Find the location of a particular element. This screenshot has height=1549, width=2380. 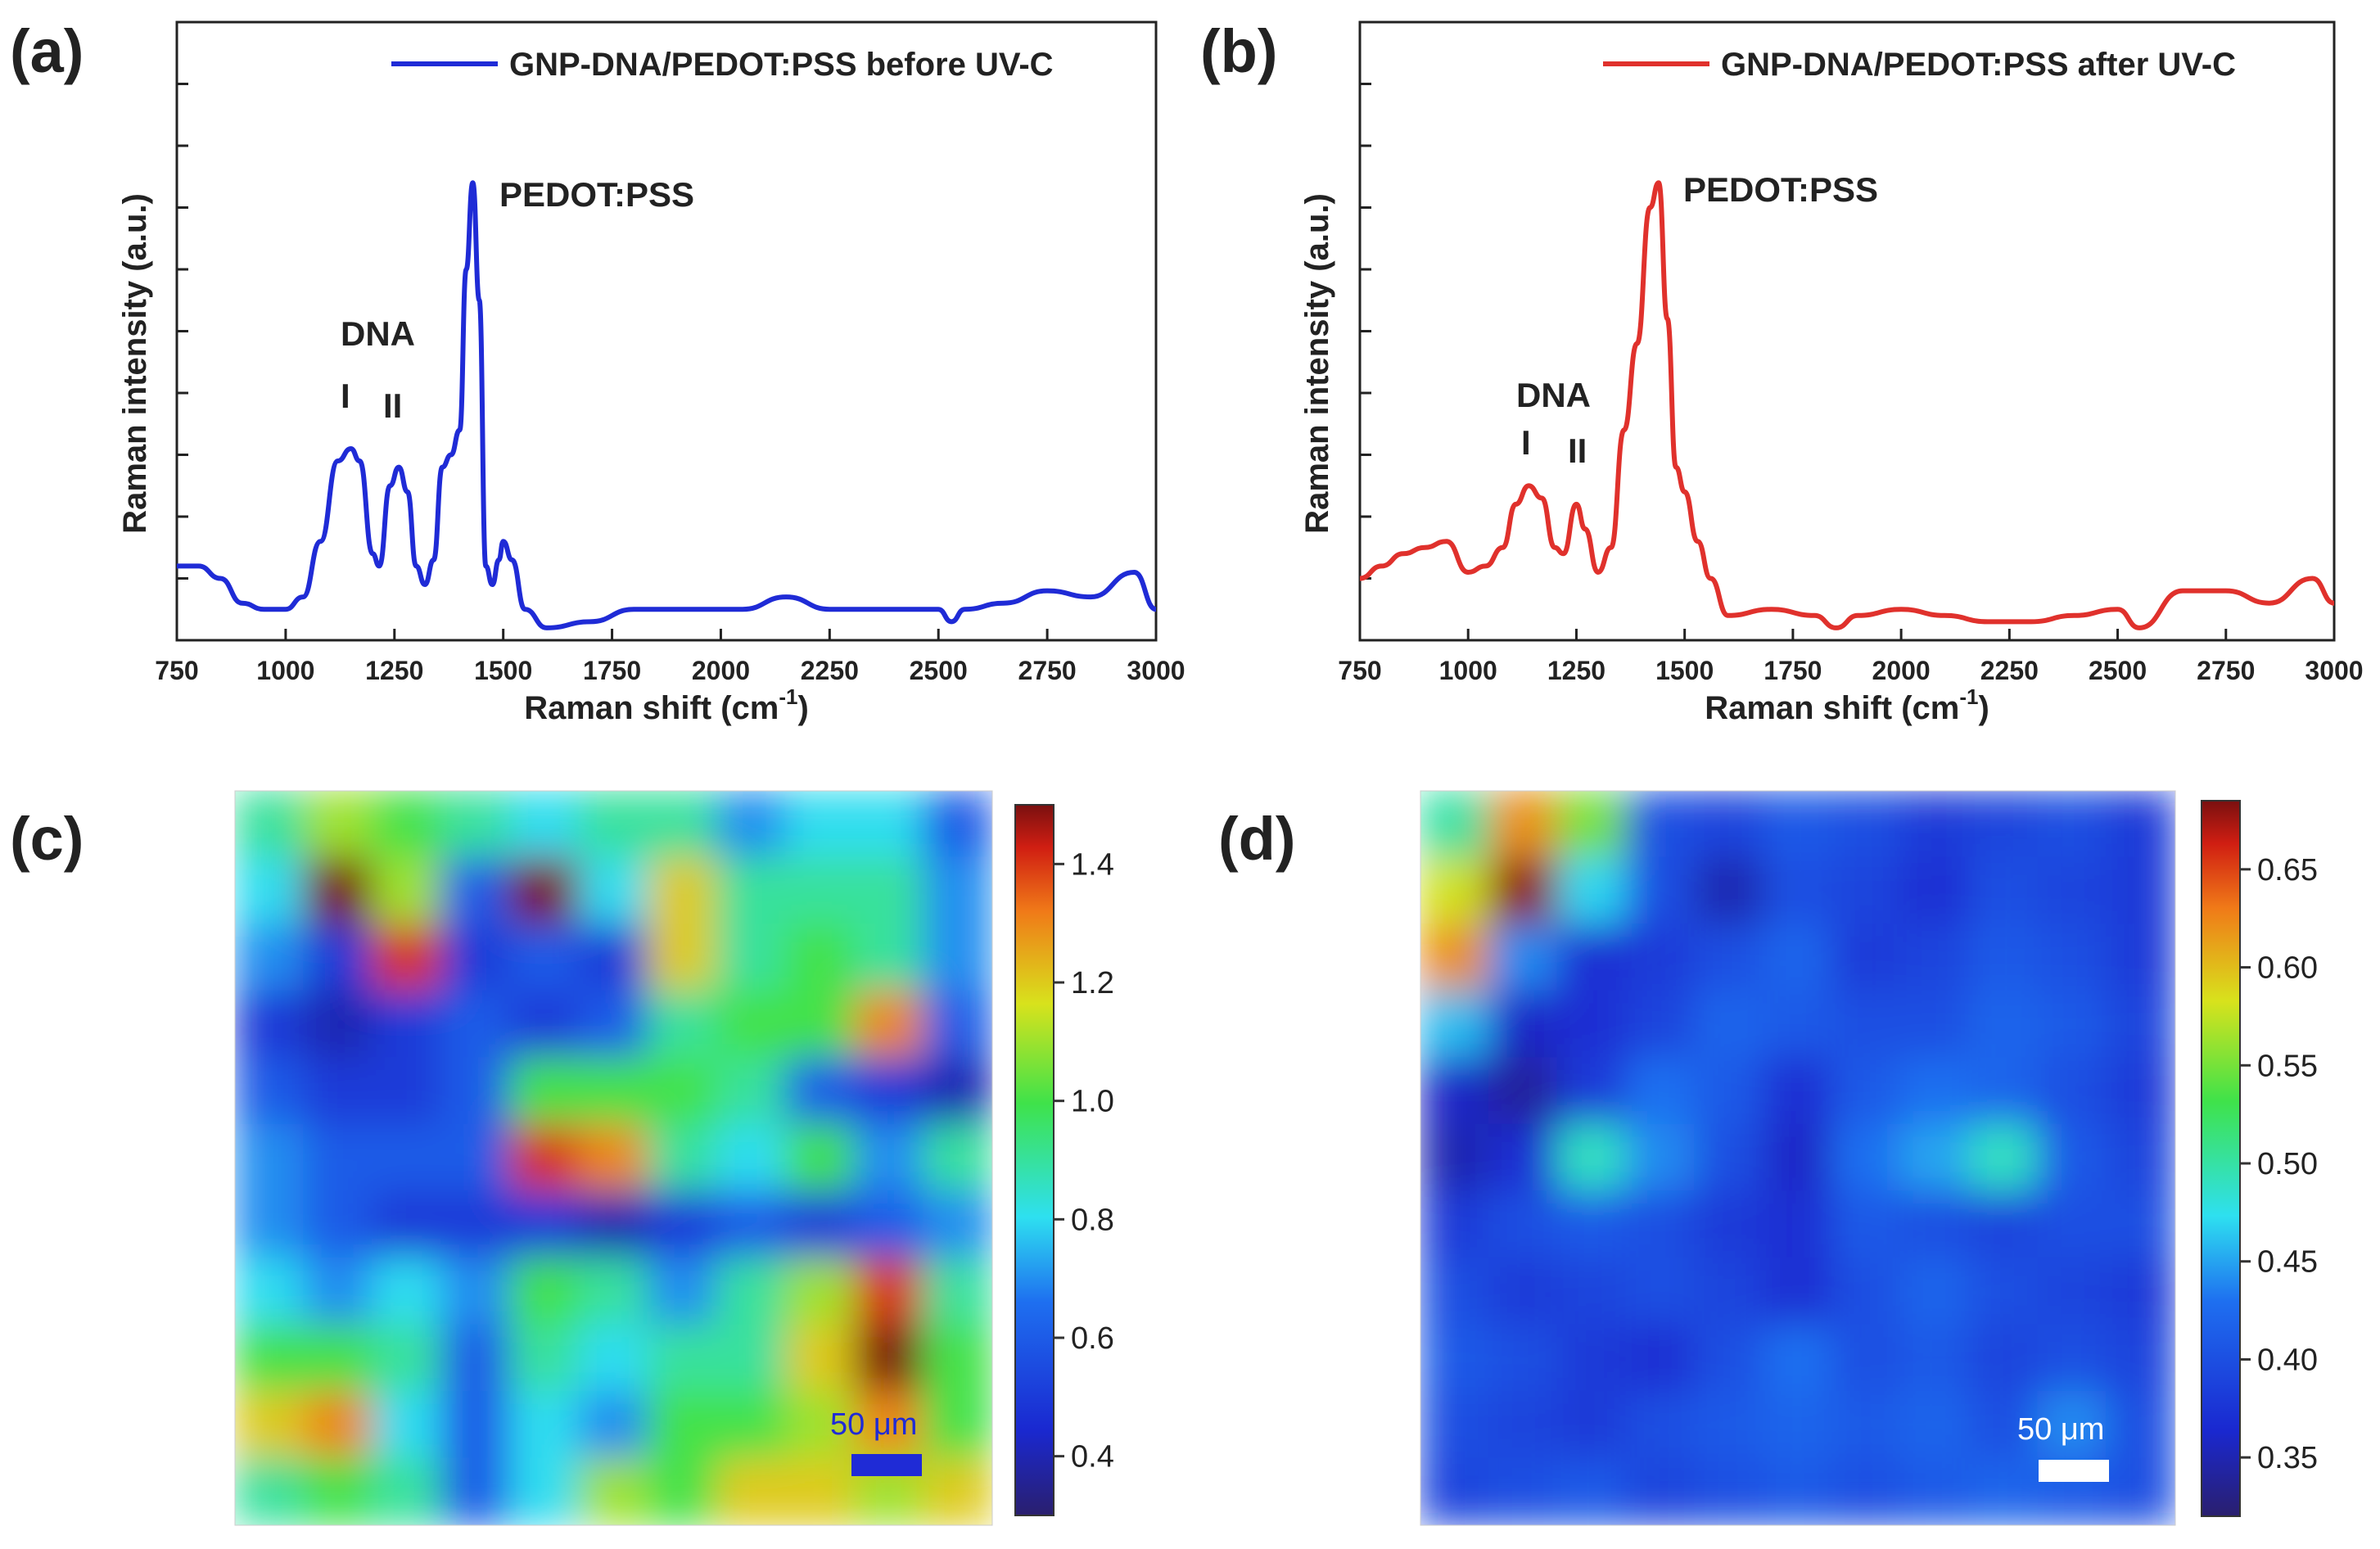

x-axis-label-b: Raman shift (cm-1) is located at coordinates (1847, 705).